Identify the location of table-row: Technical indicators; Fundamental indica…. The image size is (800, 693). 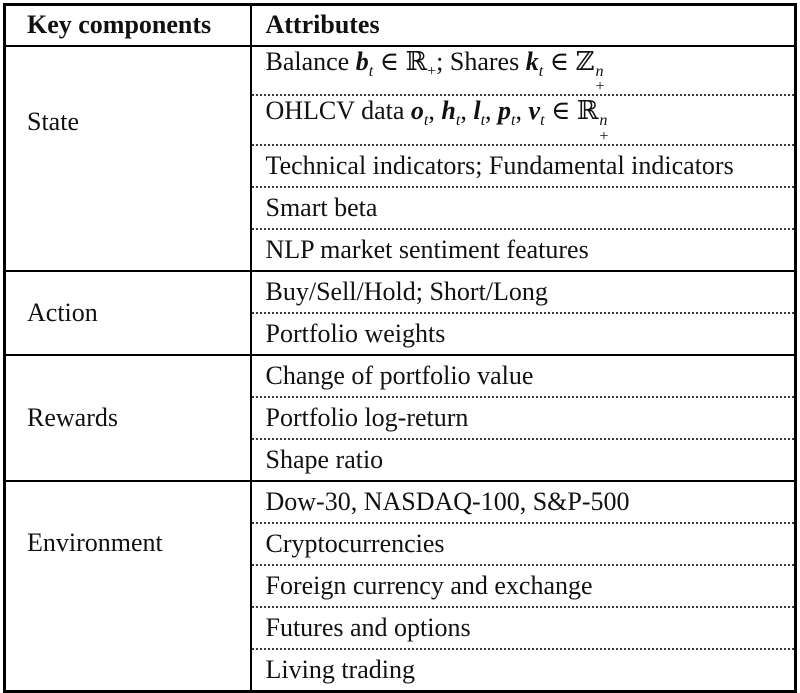
(400, 166).